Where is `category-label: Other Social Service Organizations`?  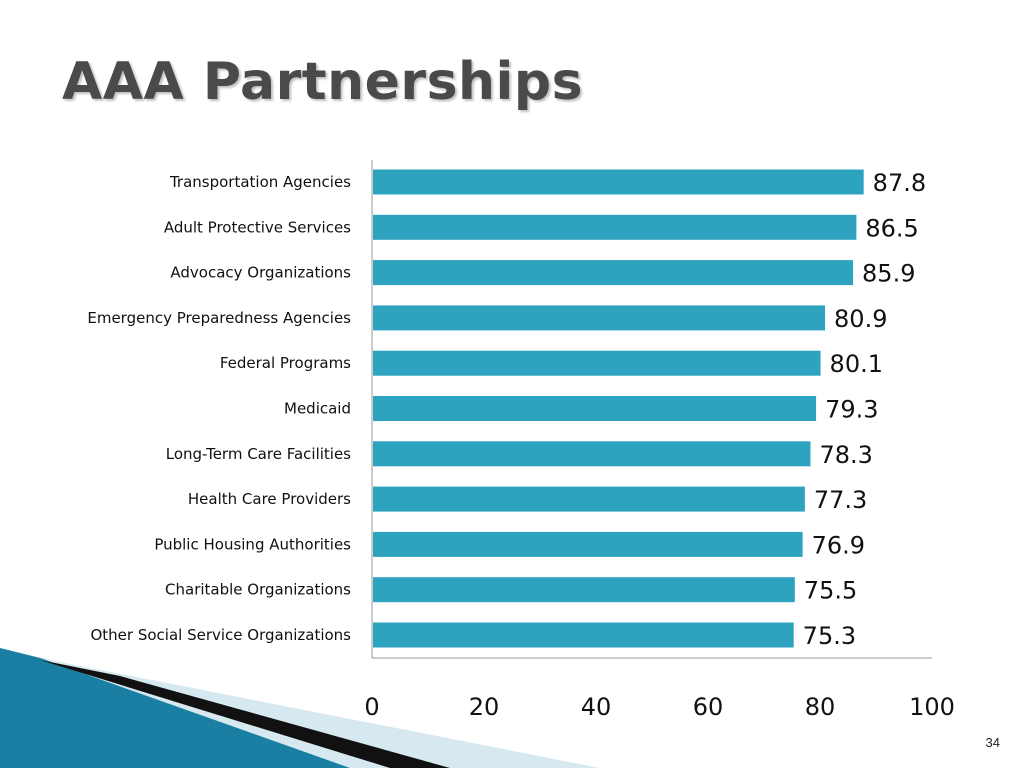
category-label: Other Social Service Organizations is located at coordinates (220, 635).